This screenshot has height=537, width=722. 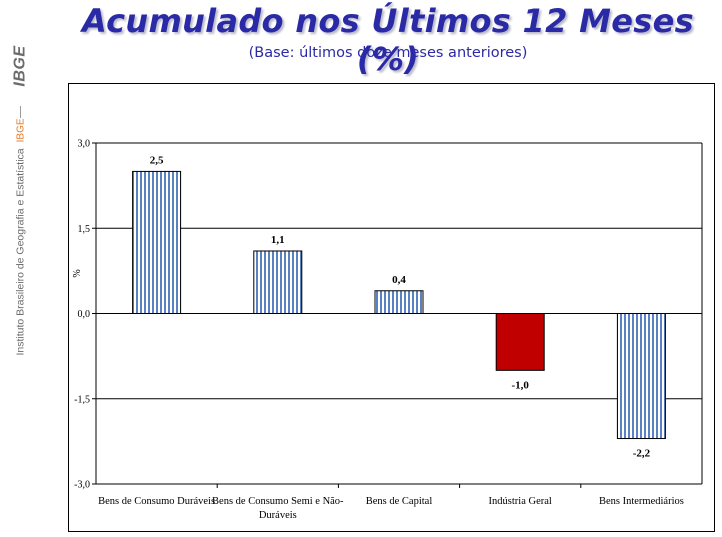 I want to click on page-subtitle: (Base: últimos doze meses anteriores), so click(x=388, y=53).